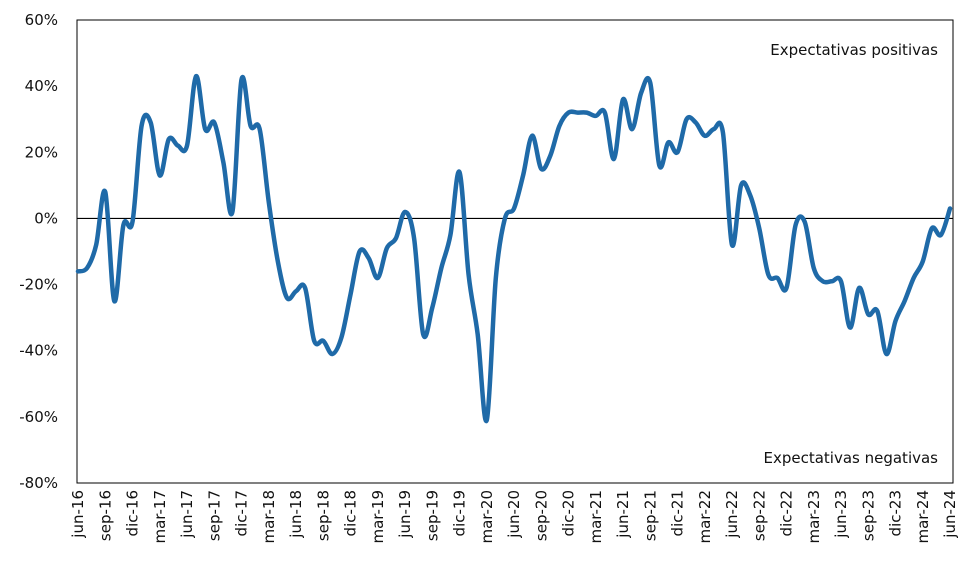  Describe the element at coordinates (46, 218) in the screenshot. I see `y-tick-label: 0%` at that location.